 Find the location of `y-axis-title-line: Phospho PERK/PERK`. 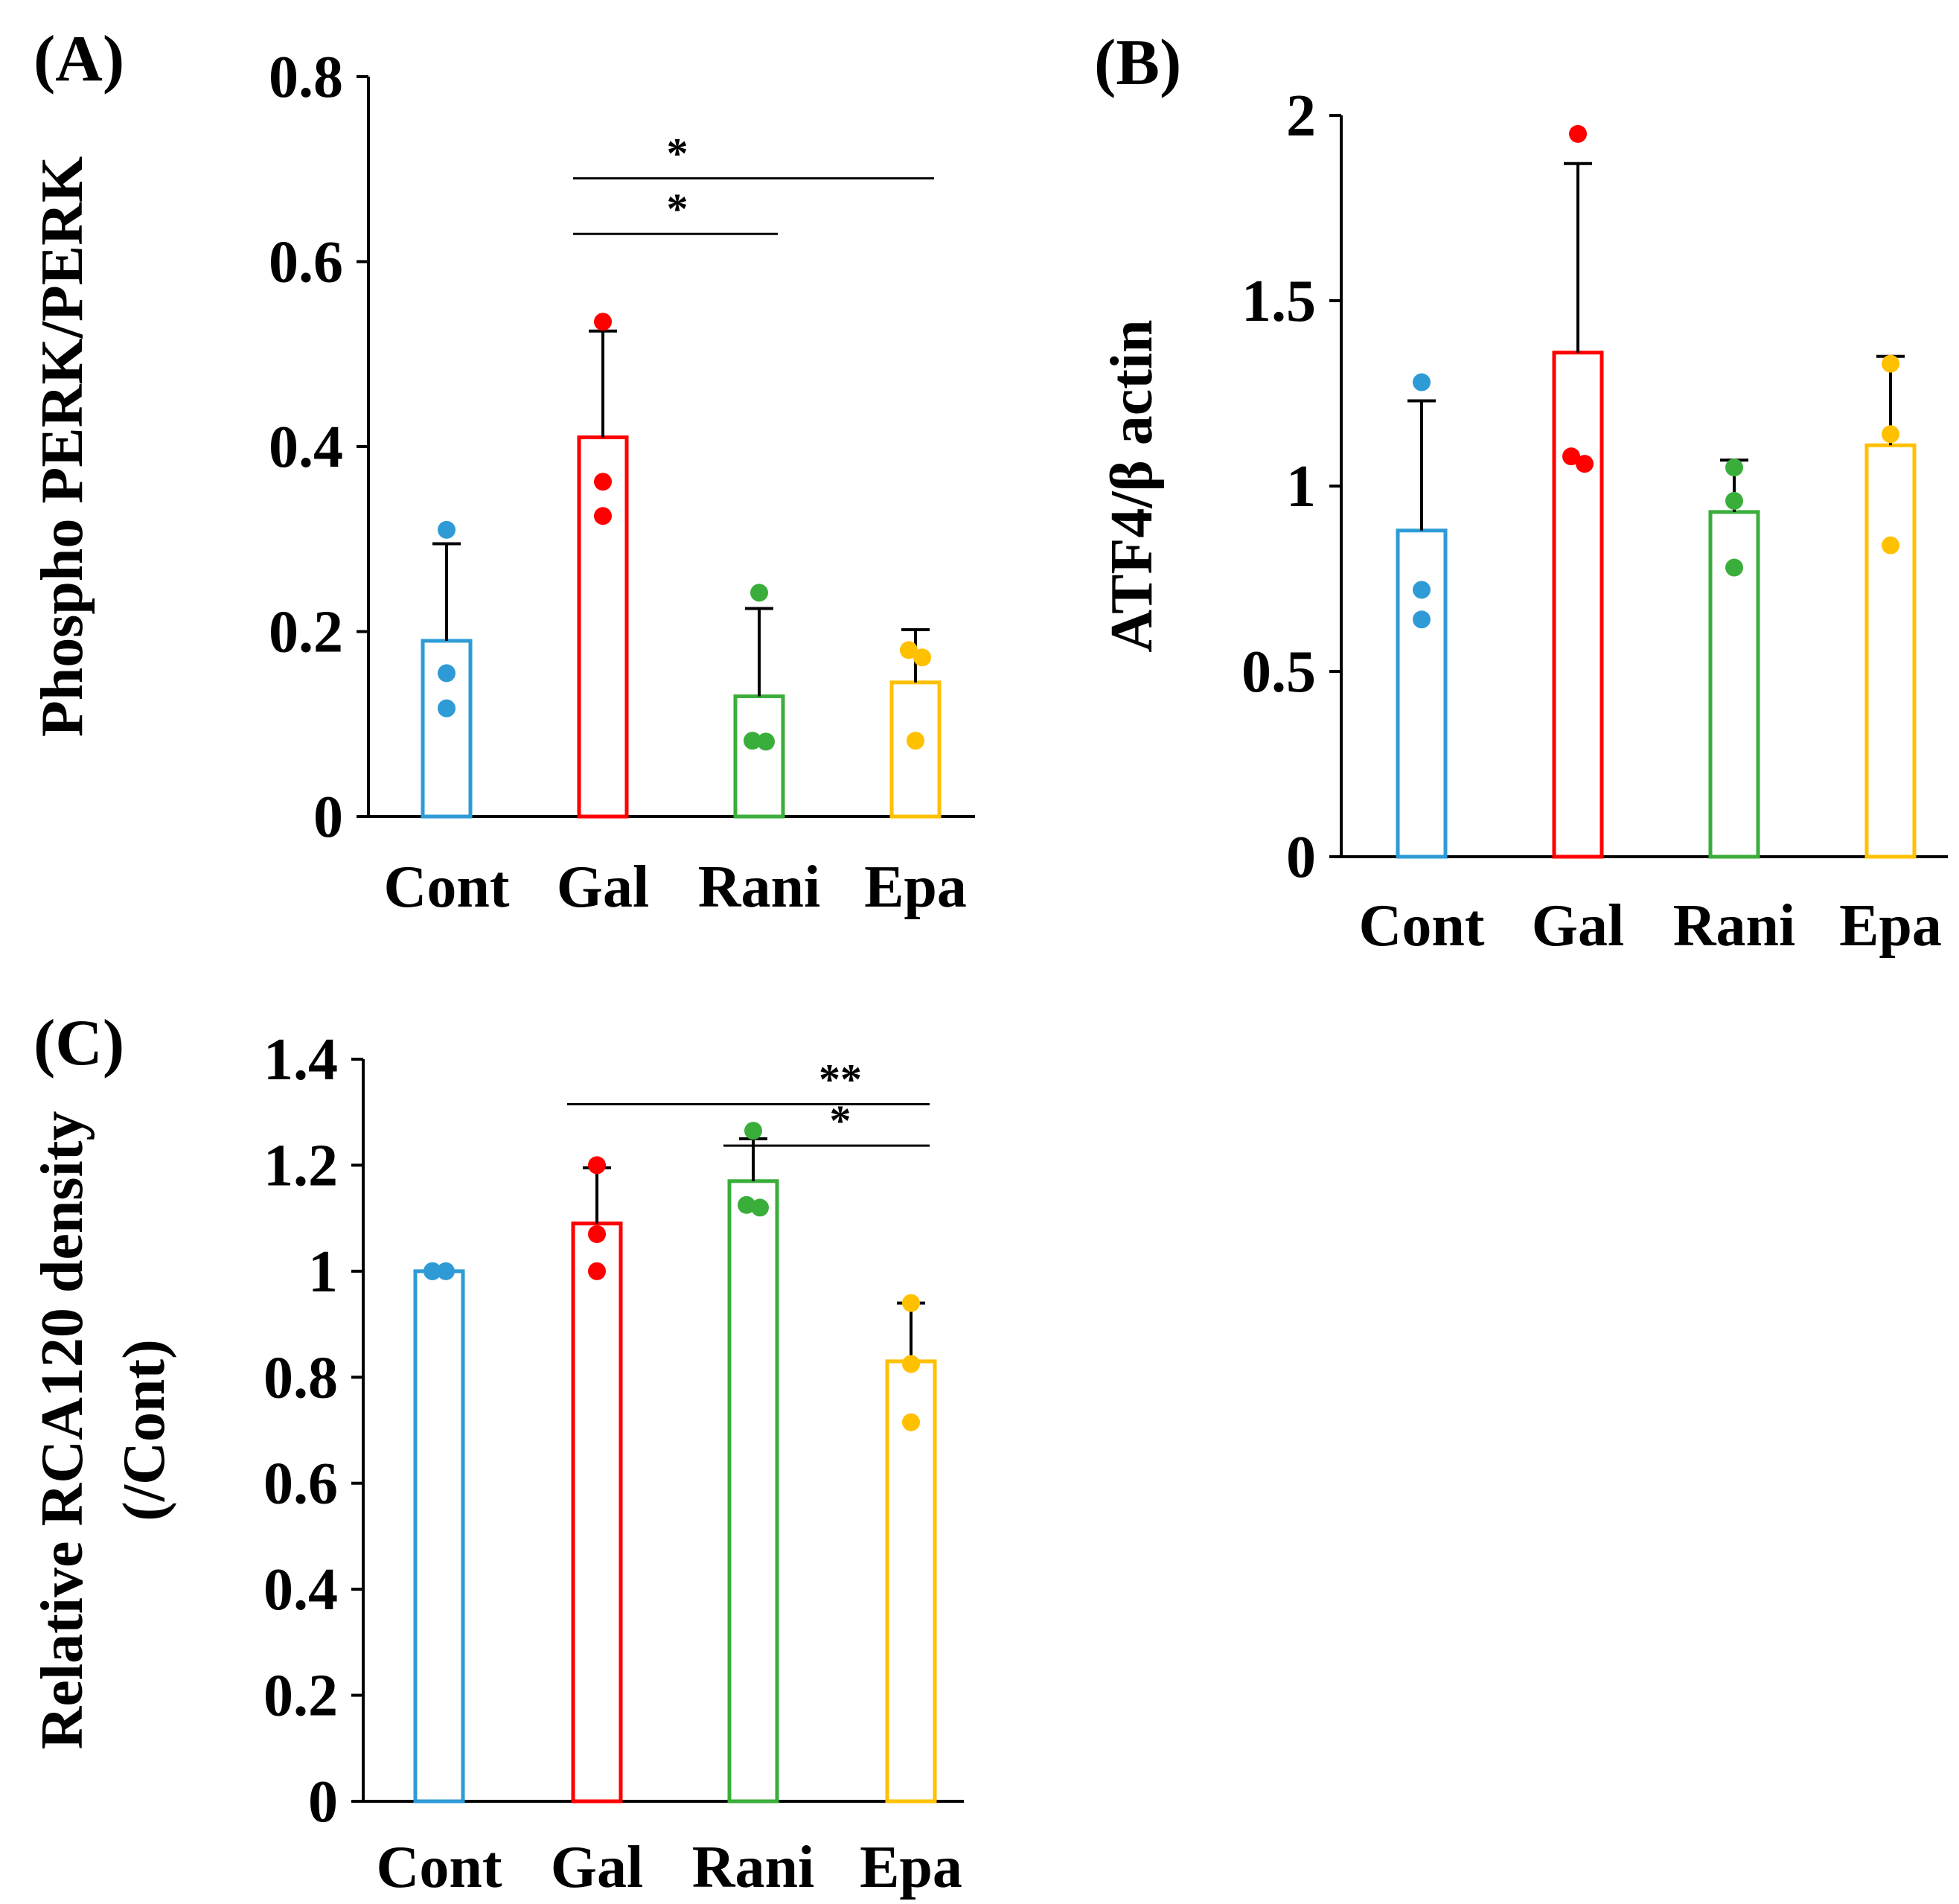

y-axis-title-line: Phospho PERK/PERK is located at coordinates (62, 446).